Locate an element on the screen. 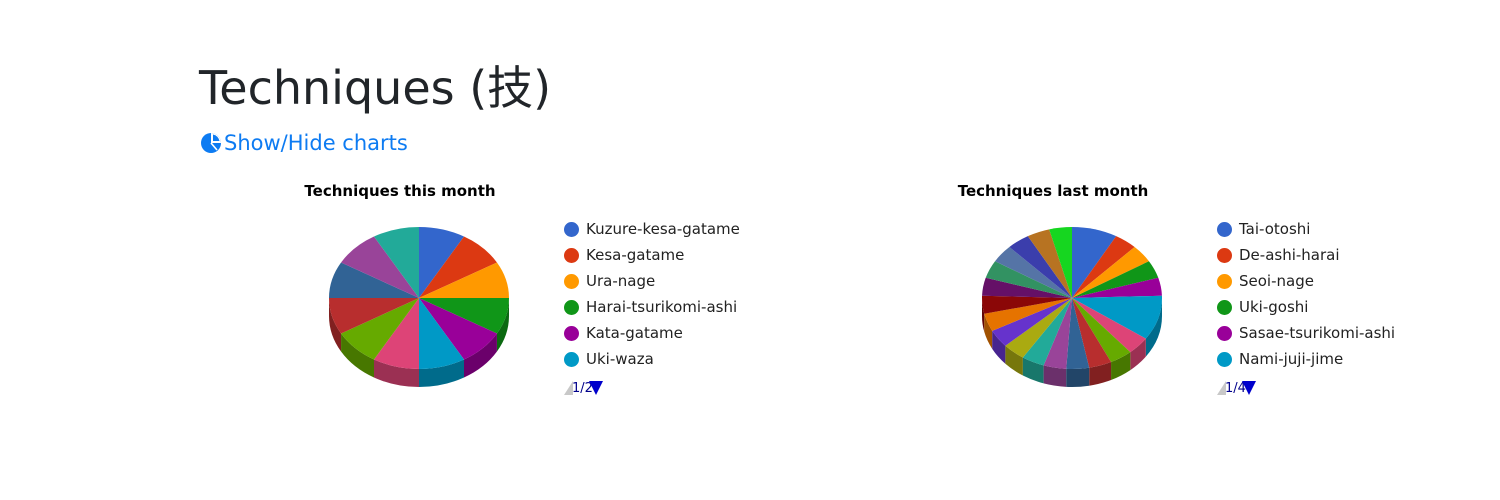 The width and height of the screenshot is (1500, 500). legend-page-indicator: 1/4 is located at coordinates (1235, 388).